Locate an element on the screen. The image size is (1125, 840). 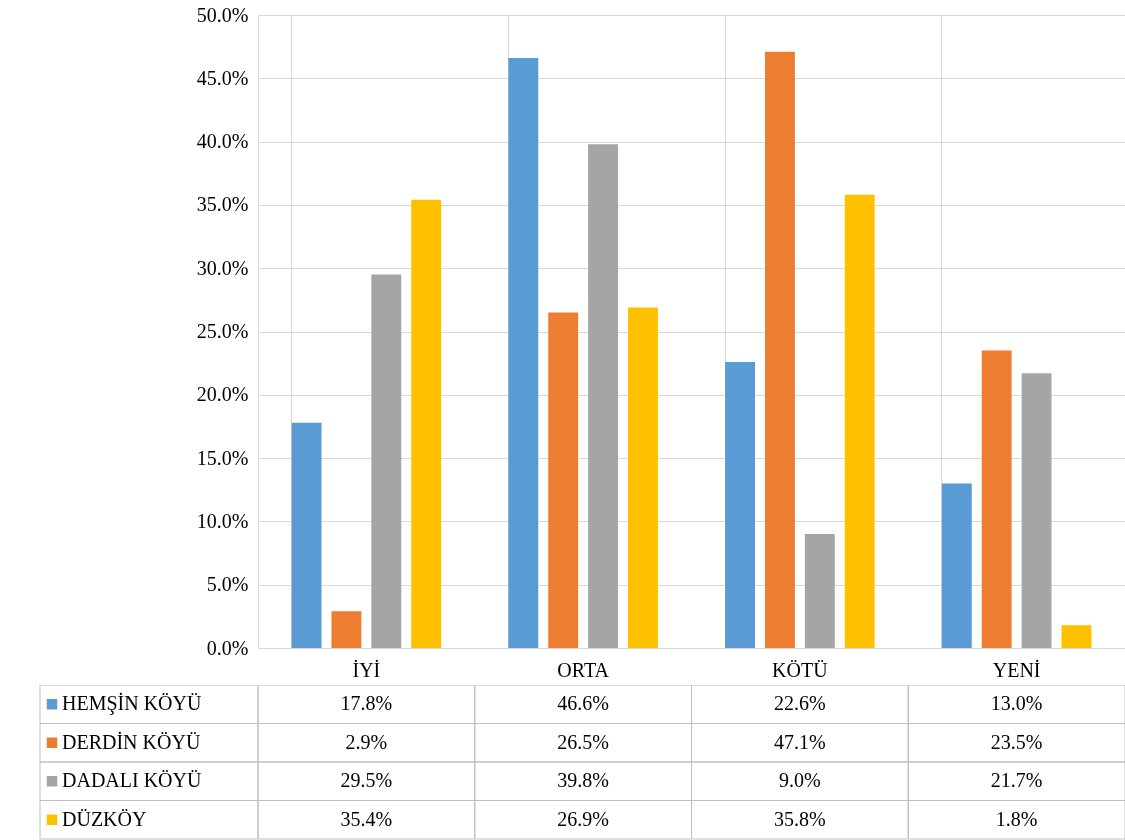
y-tick-label: 40.0% is located at coordinates (222, 141).